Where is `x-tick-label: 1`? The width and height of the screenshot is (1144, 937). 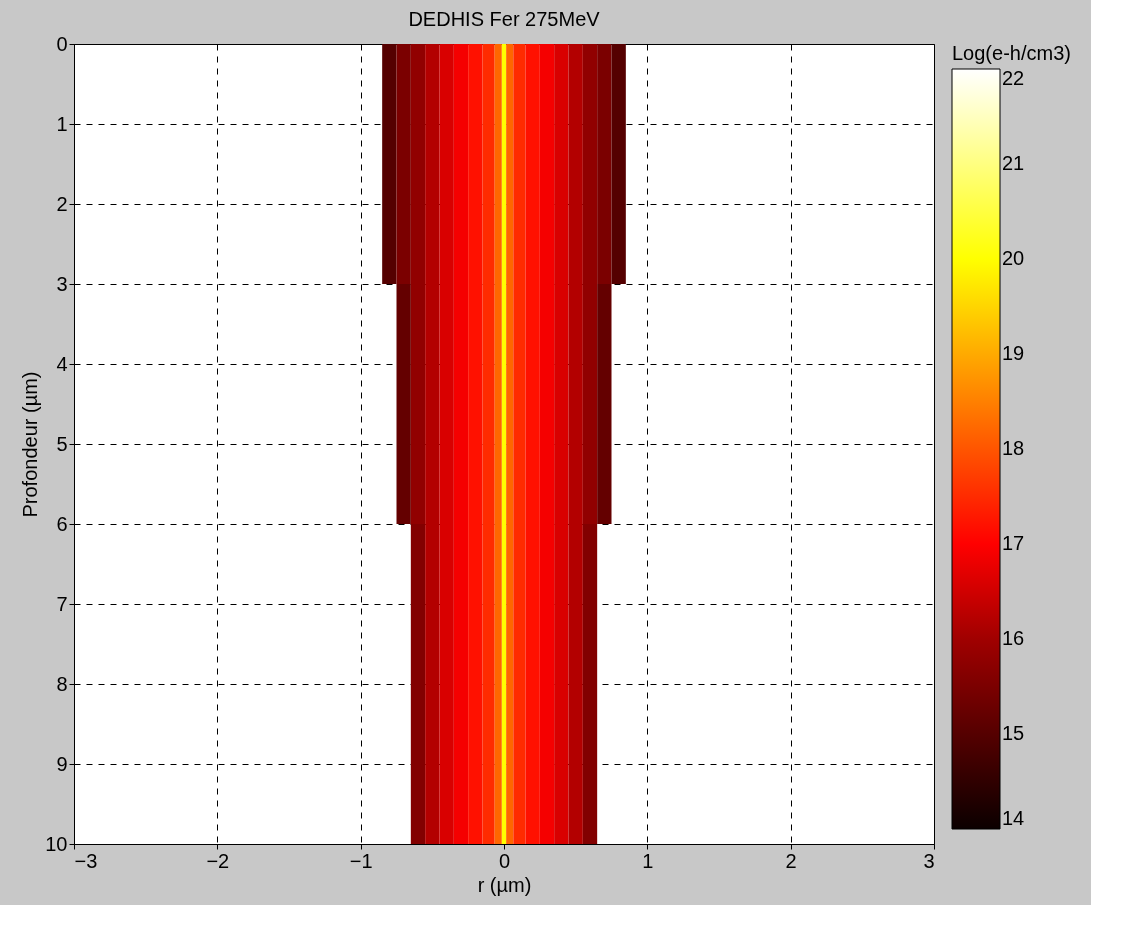
x-tick-label: 1 is located at coordinates (648, 860).